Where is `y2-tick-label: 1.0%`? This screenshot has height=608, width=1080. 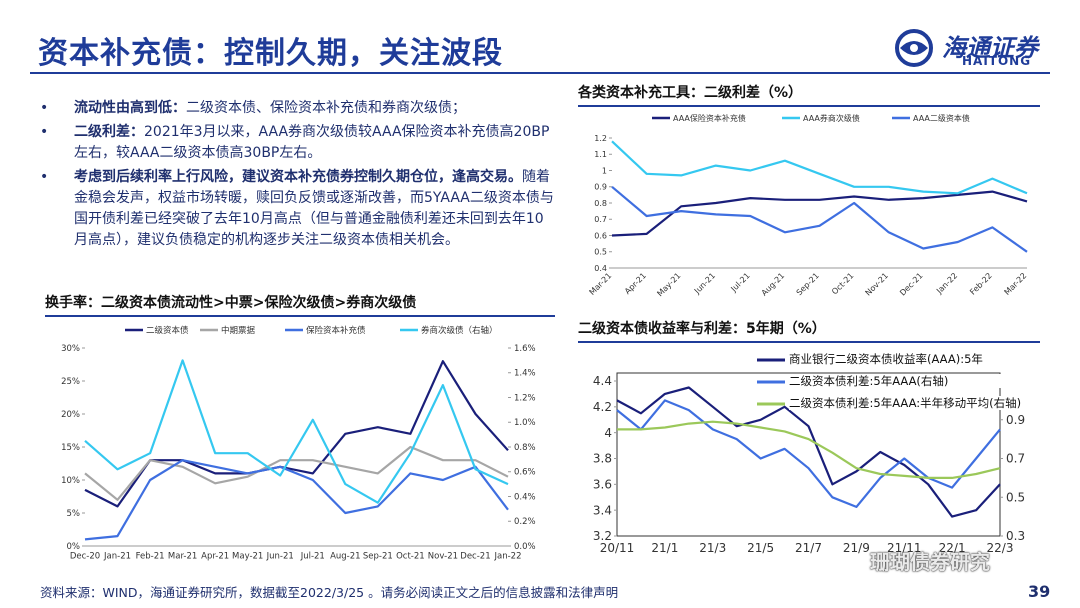
y2-tick-label: 1.0% is located at coordinates (525, 423).